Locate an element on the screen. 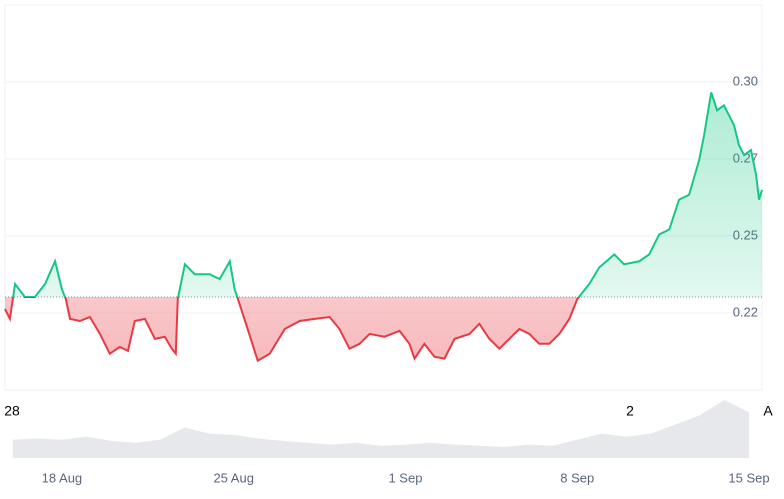  y-tick-label: 0.30 is located at coordinates (745, 80).